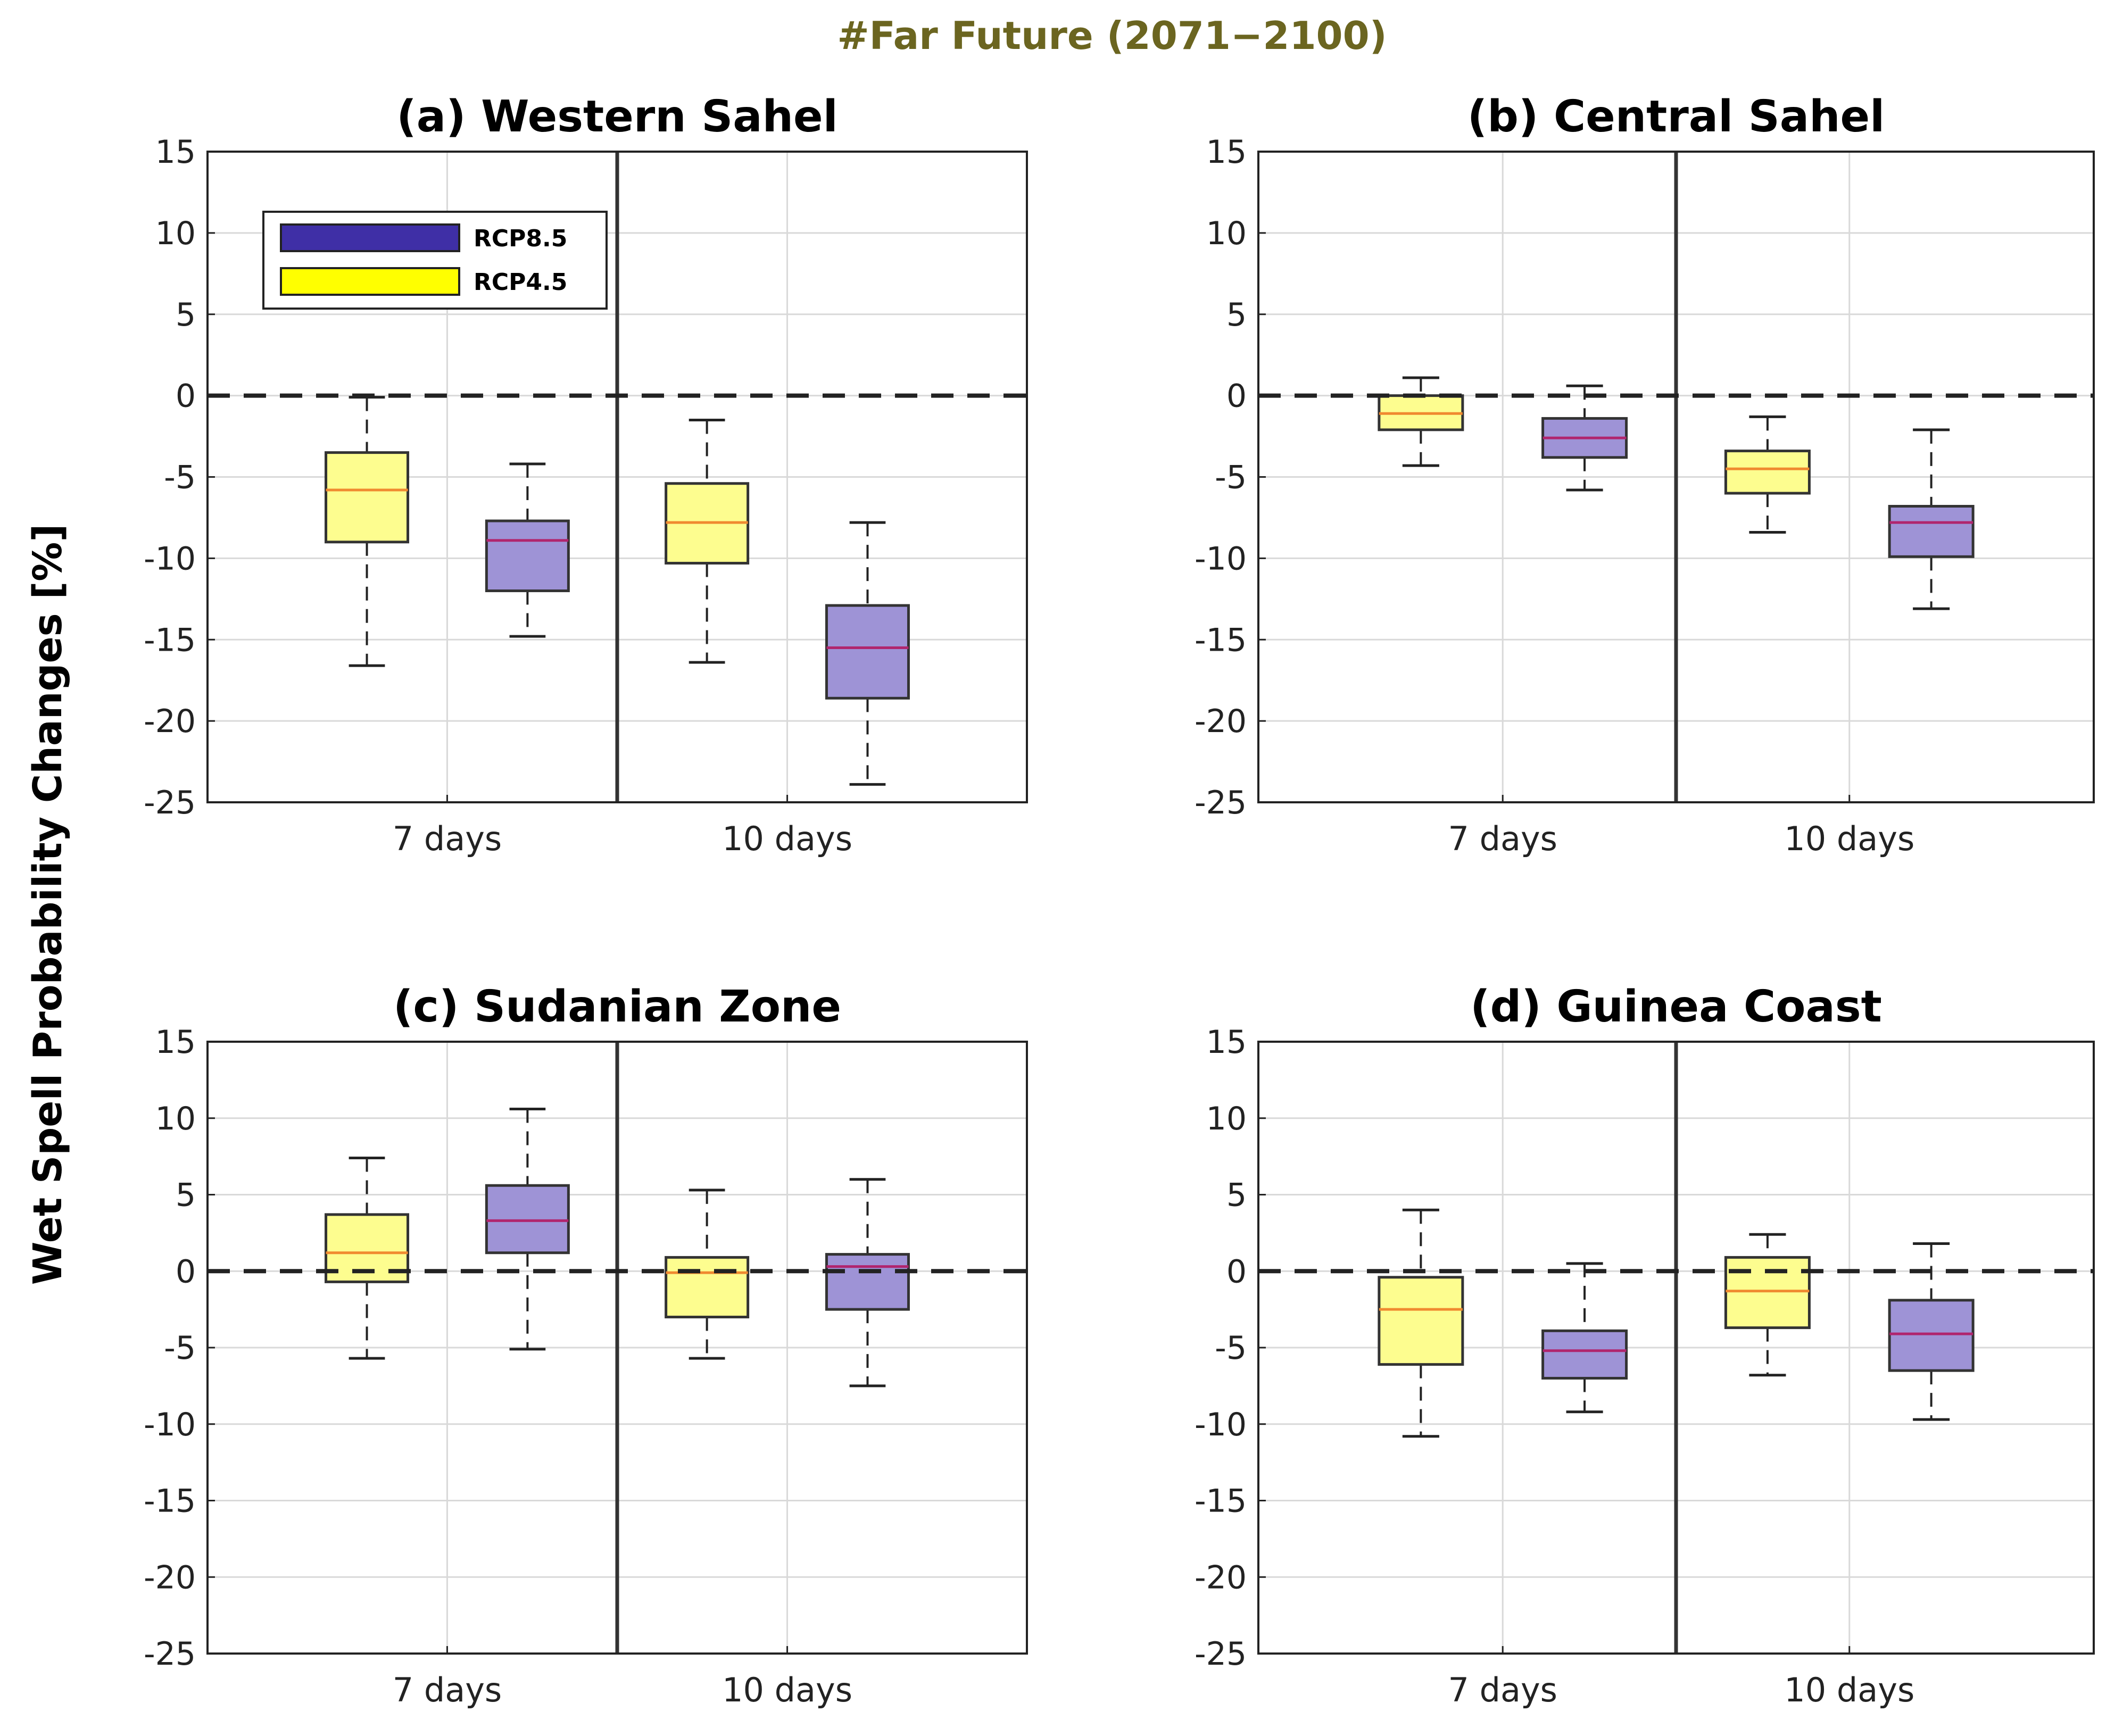 Image resolution: width=2123 pixels, height=1736 pixels. Describe the element at coordinates (617, 1007) in the screenshot. I see `panel-title: (c) Sudanian Zone` at that location.